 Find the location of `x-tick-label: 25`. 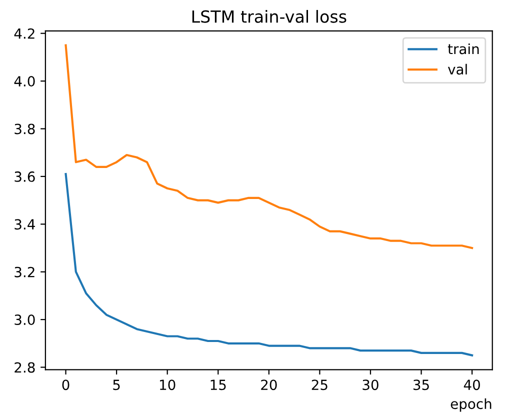

x-tick-label: 25 is located at coordinates (320, 385).